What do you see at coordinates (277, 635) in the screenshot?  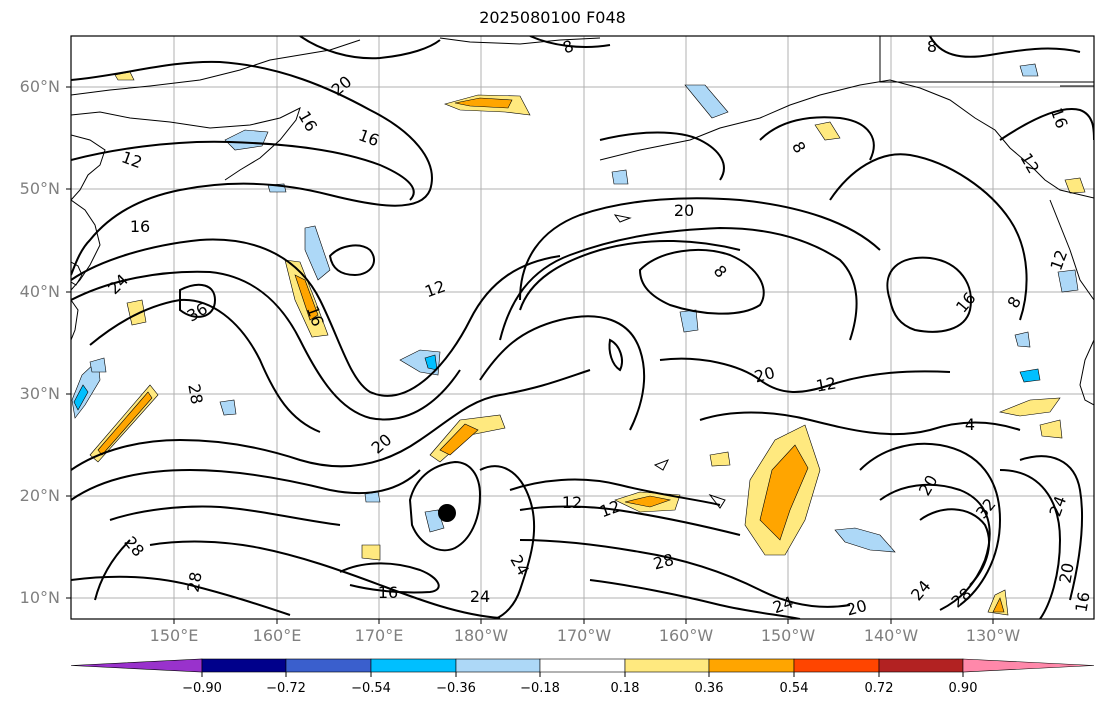 I see `lon-label: 160°E` at bounding box center [277, 635].